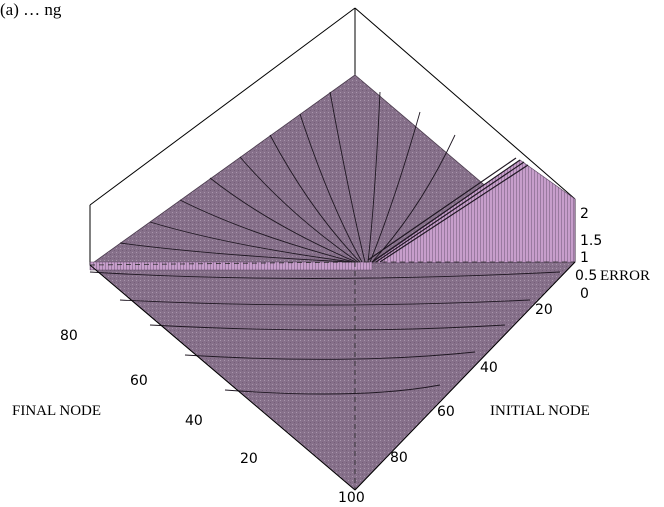 The width and height of the screenshot is (664, 507). Describe the element at coordinates (591, 241) in the screenshot. I see `z-tick-1-5: 1.5` at that location.